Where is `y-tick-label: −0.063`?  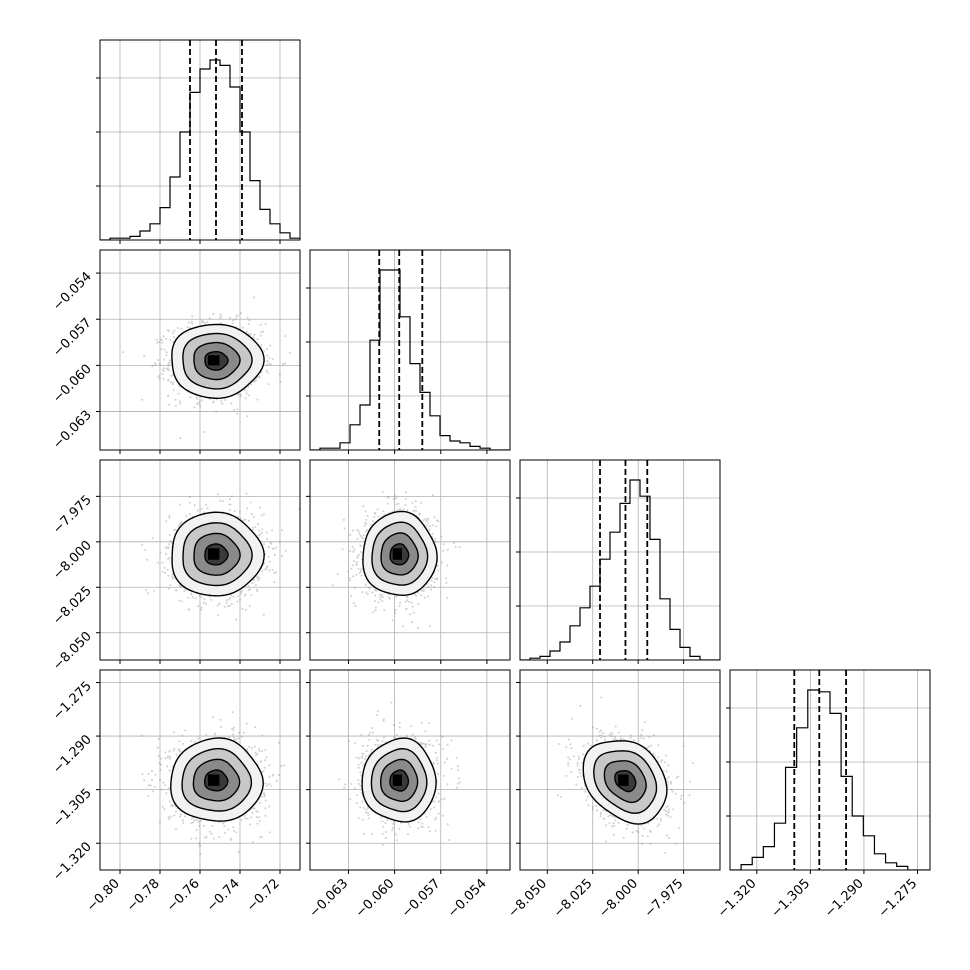
y-tick-label: −0.063 is located at coordinates (72, 430).